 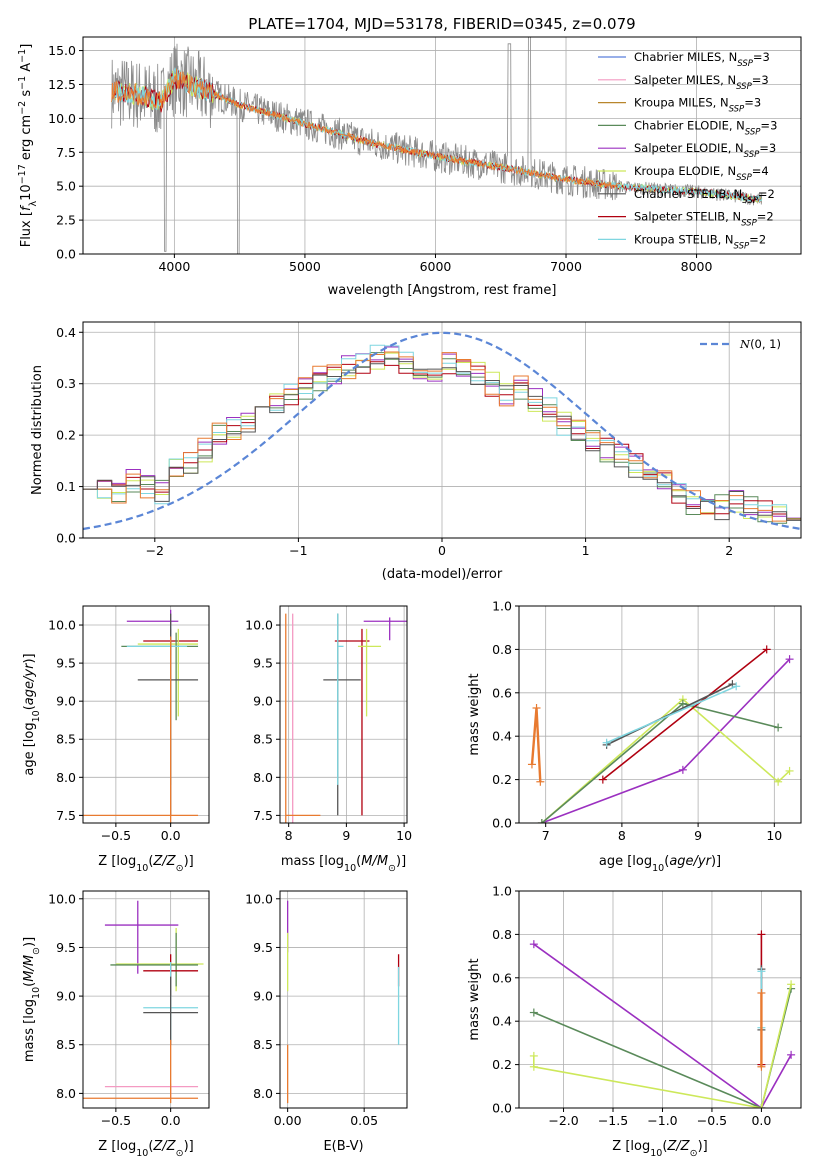 What do you see at coordinates (343, 714) in the screenshot?
I see `age-mass-frame` at bounding box center [343, 714].